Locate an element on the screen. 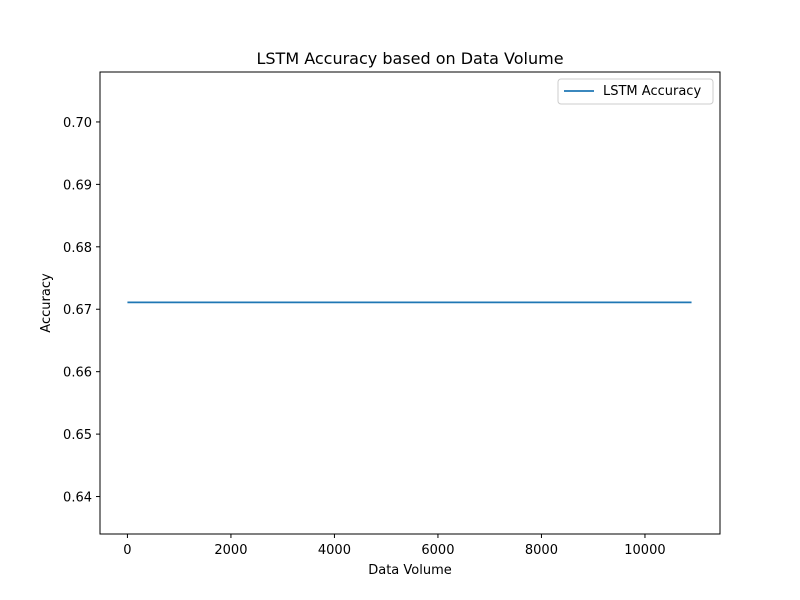 The height and width of the screenshot is (600, 800). x-axis-ticks: 0 2000 4000 6000 8000 10000 is located at coordinates (394, 546).